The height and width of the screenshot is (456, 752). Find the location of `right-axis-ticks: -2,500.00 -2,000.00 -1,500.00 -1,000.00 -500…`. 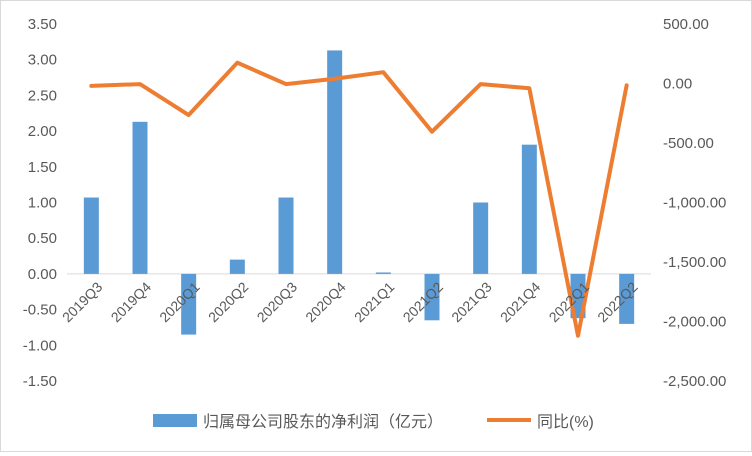

right-axis-ticks: -2,500.00 -2,000.00 -1,500.00 -1,000.00 -500… is located at coordinates (694, 203).